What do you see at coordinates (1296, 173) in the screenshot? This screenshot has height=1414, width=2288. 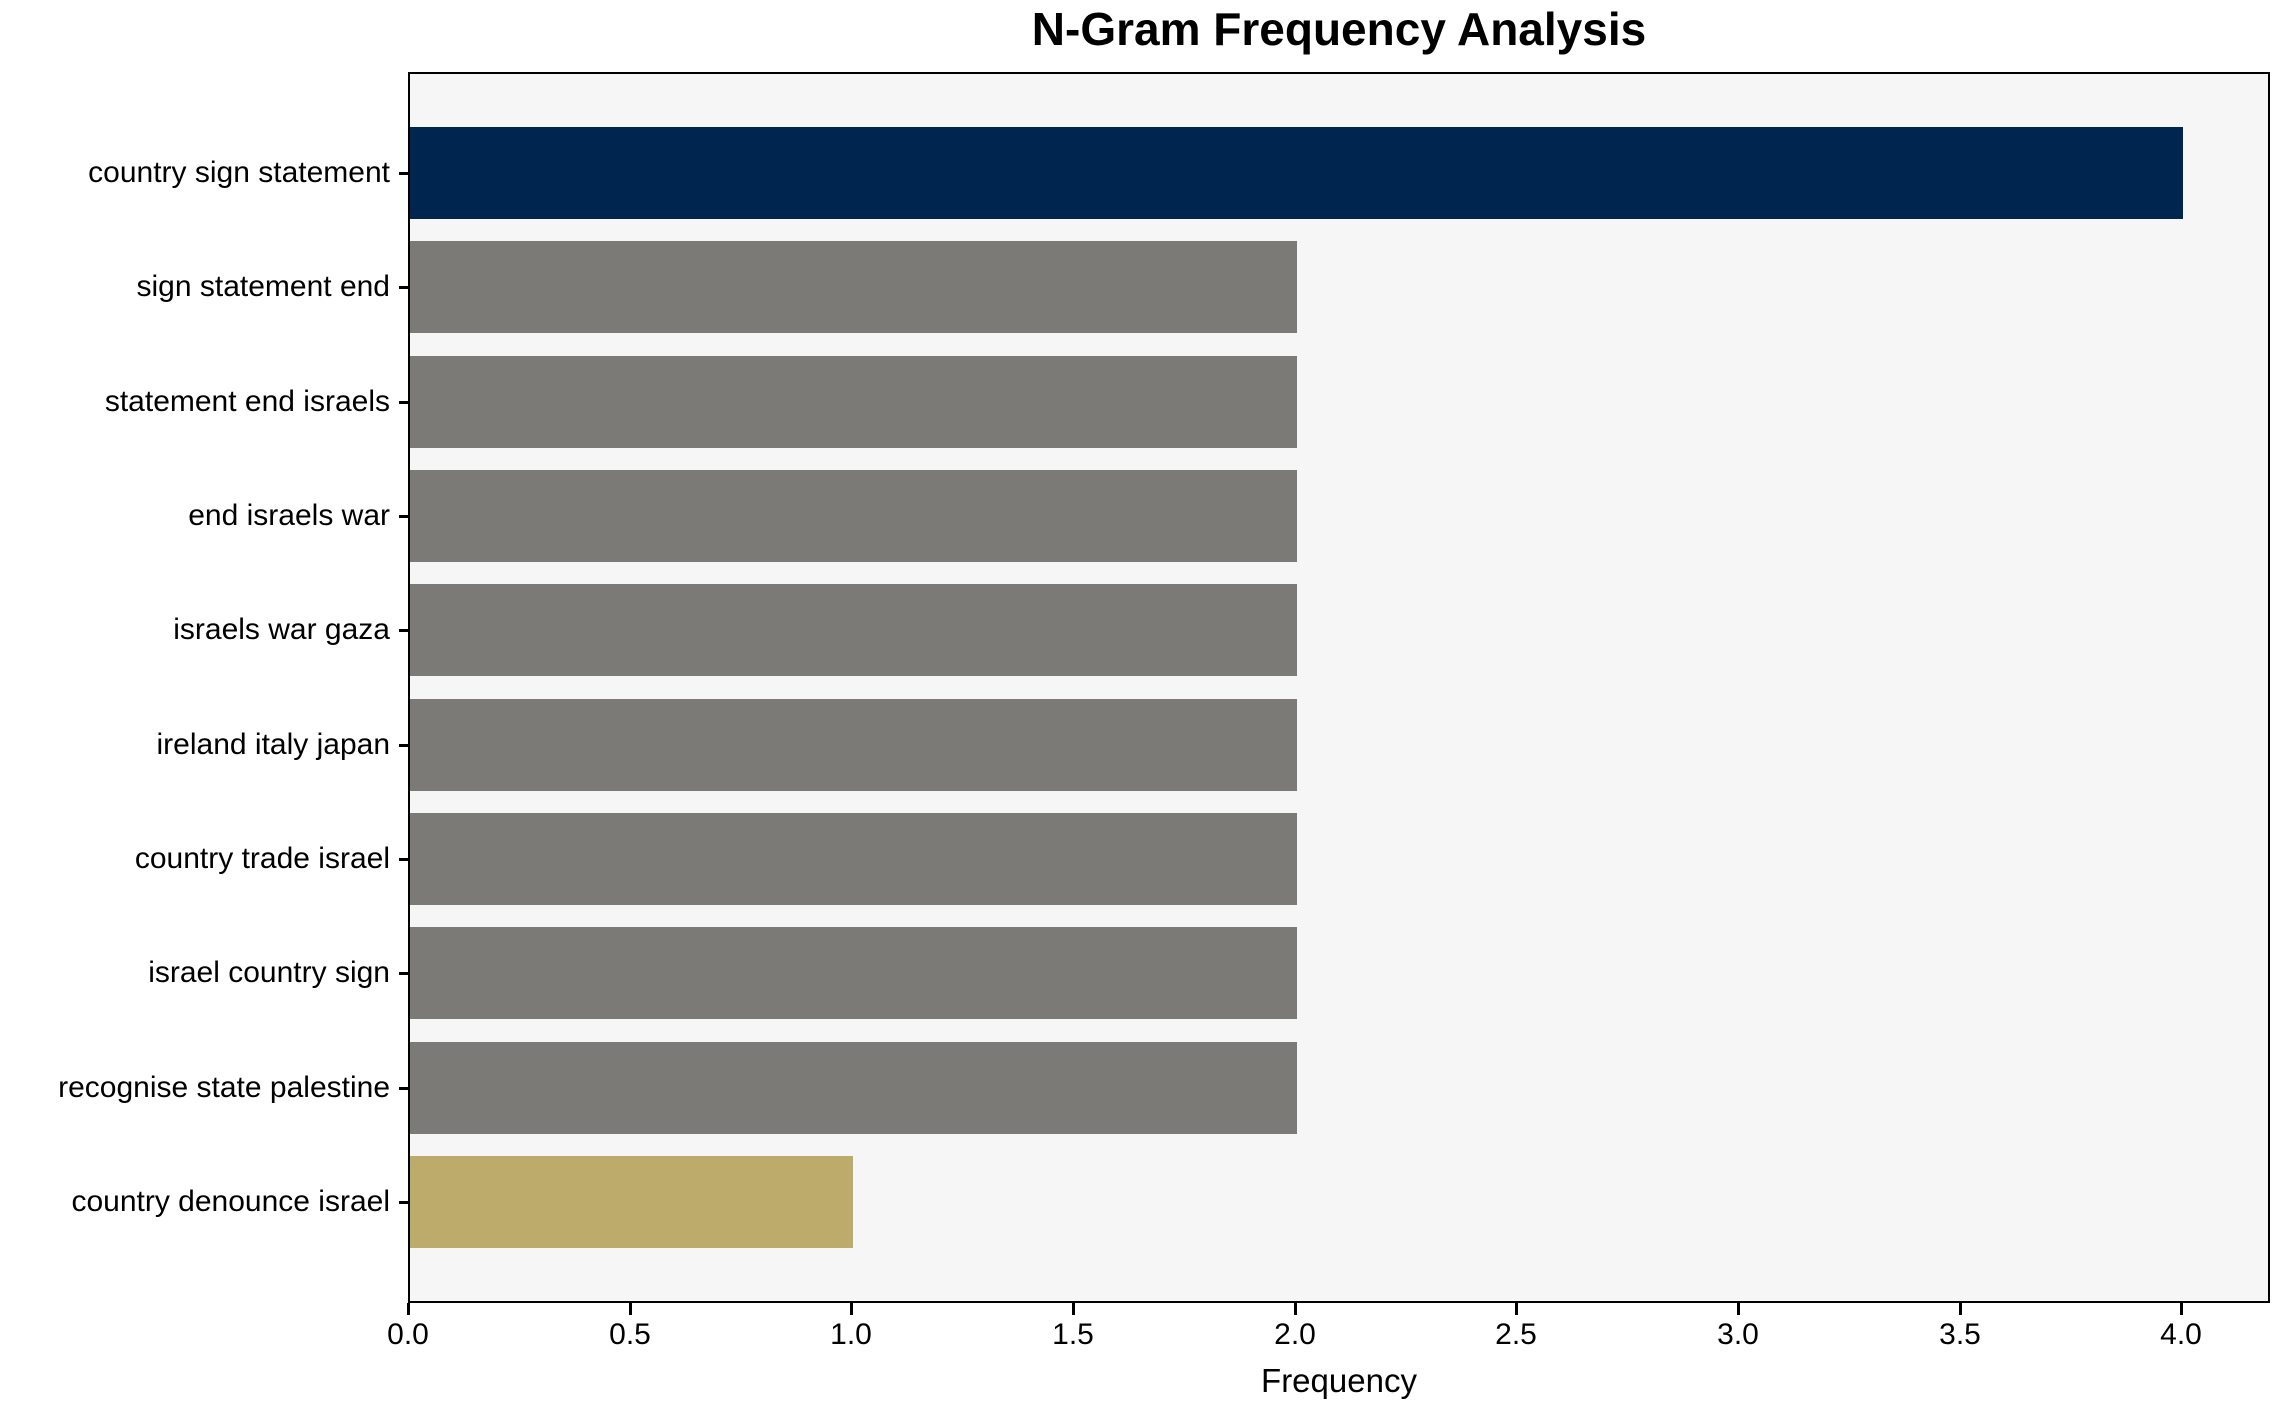 I see `bar-country-sign-statement` at bounding box center [1296, 173].